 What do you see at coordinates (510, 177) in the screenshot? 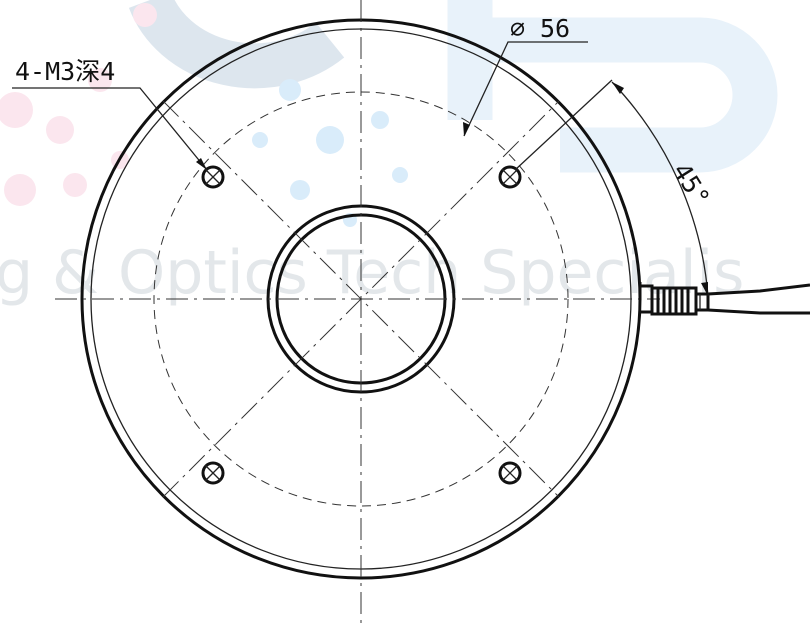
I see `mounting-hole-top-right` at bounding box center [510, 177].